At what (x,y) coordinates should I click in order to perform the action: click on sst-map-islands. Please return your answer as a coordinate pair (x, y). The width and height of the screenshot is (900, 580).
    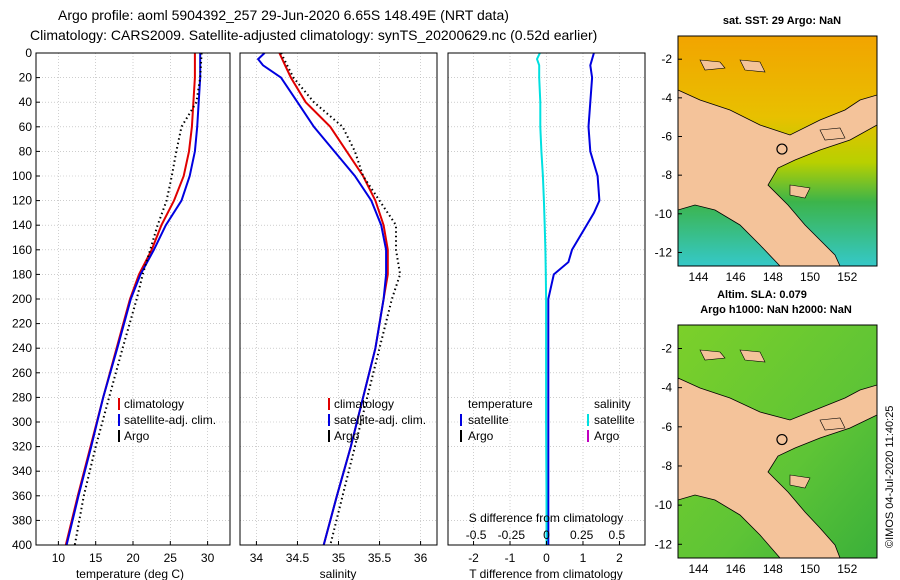
    Looking at the image, I should click on (772, 129).